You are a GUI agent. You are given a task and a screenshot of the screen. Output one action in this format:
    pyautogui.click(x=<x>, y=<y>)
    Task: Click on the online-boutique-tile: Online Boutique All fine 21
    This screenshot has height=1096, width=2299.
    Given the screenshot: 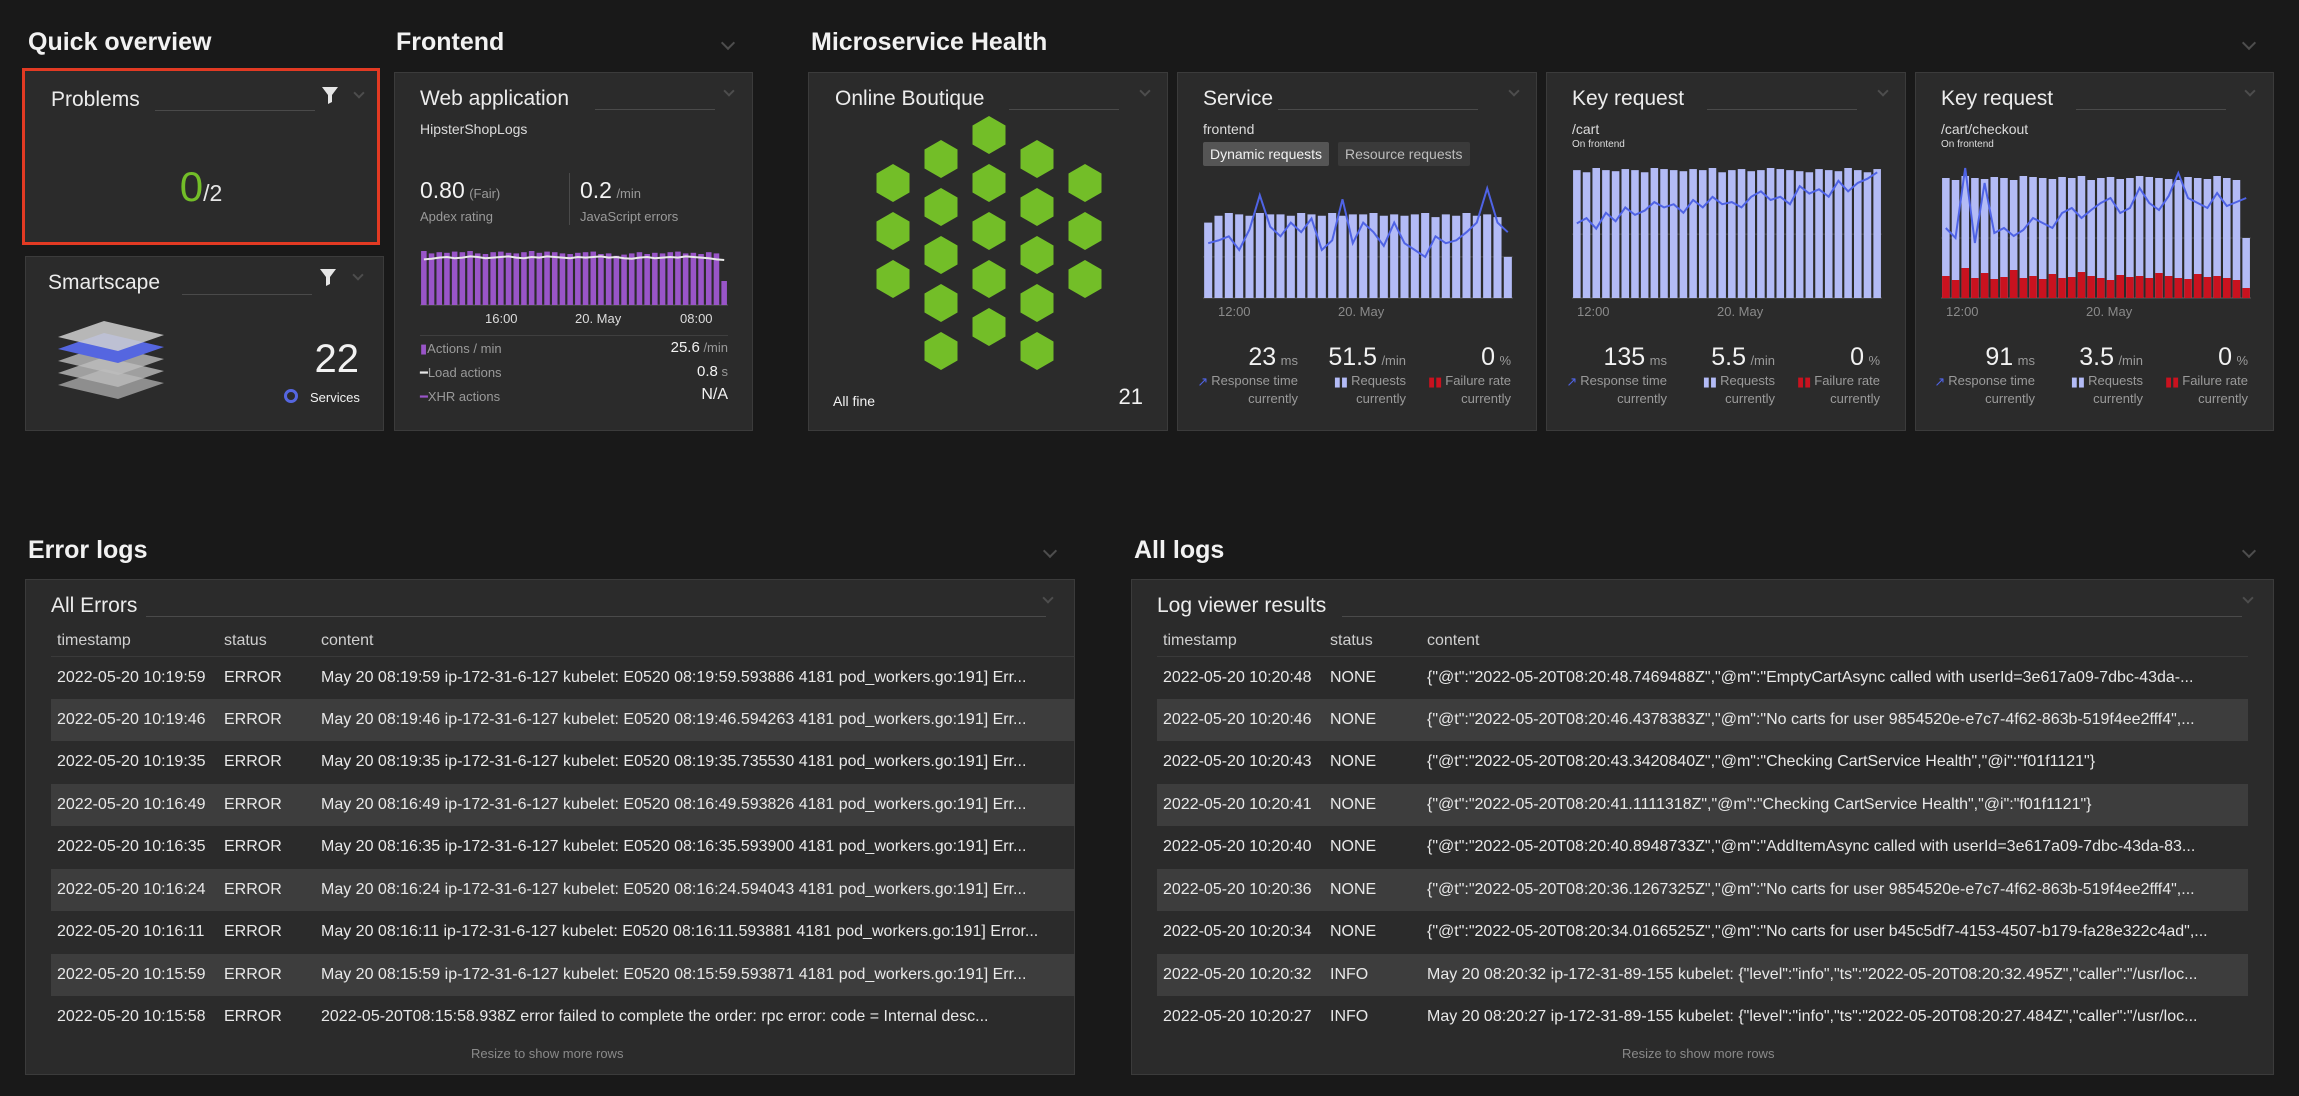 What is the action you would take?
    pyautogui.click(x=988, y=251)
    